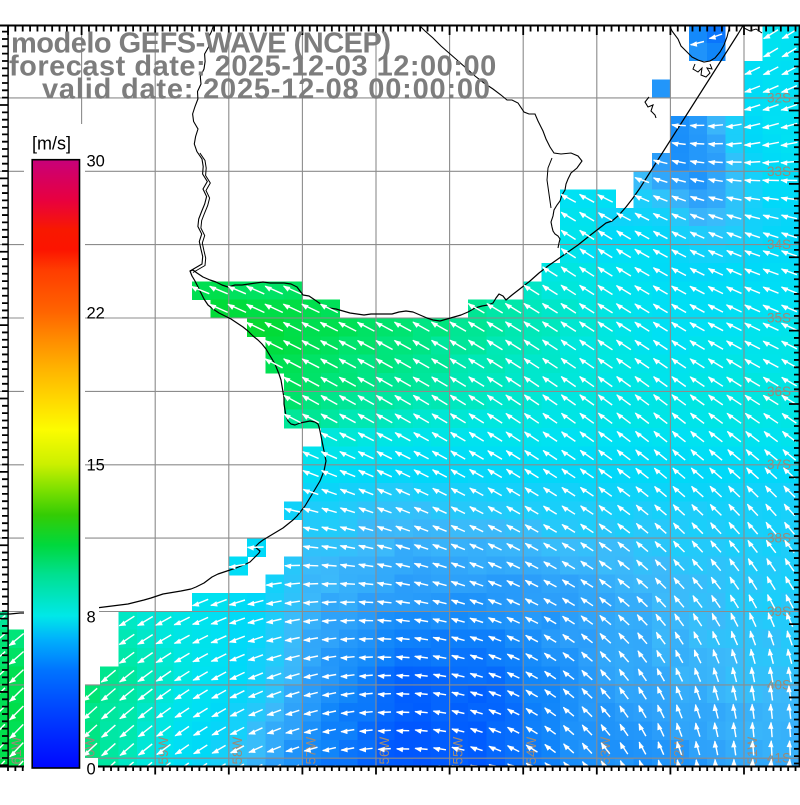 This screenshot has height=805, width=800. Describe the element at coordinates (96, 466) in the screenshot. I see `svg-text: 15` at that location.